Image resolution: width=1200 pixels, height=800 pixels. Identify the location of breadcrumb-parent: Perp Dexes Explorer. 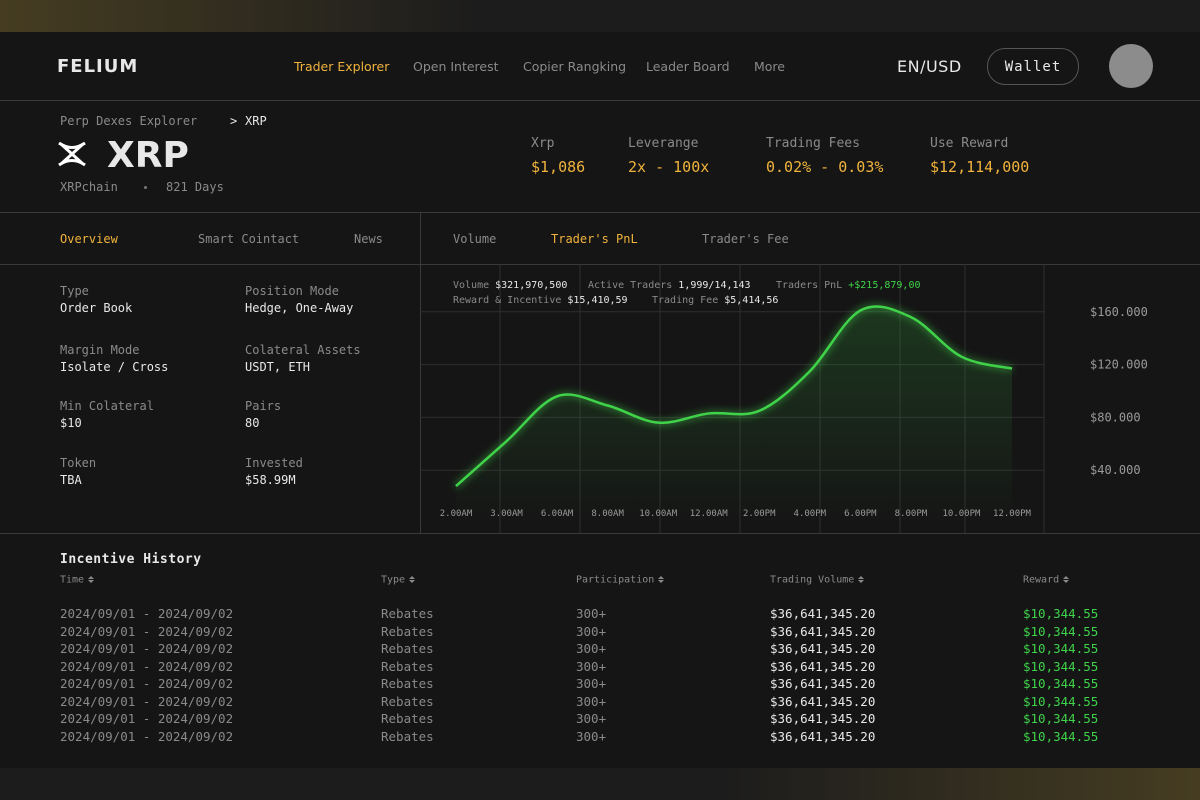
(129, 121).